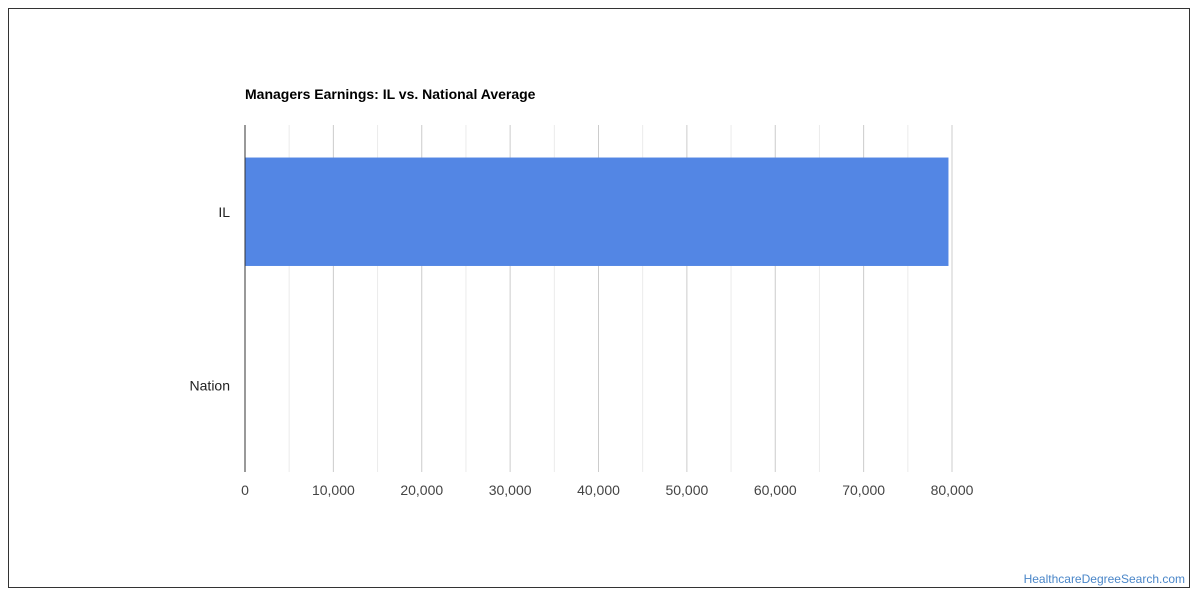  Describe the element at coordinates (598, 490) in the screenshot. I see `x-tick-label: 40,000` at that location.